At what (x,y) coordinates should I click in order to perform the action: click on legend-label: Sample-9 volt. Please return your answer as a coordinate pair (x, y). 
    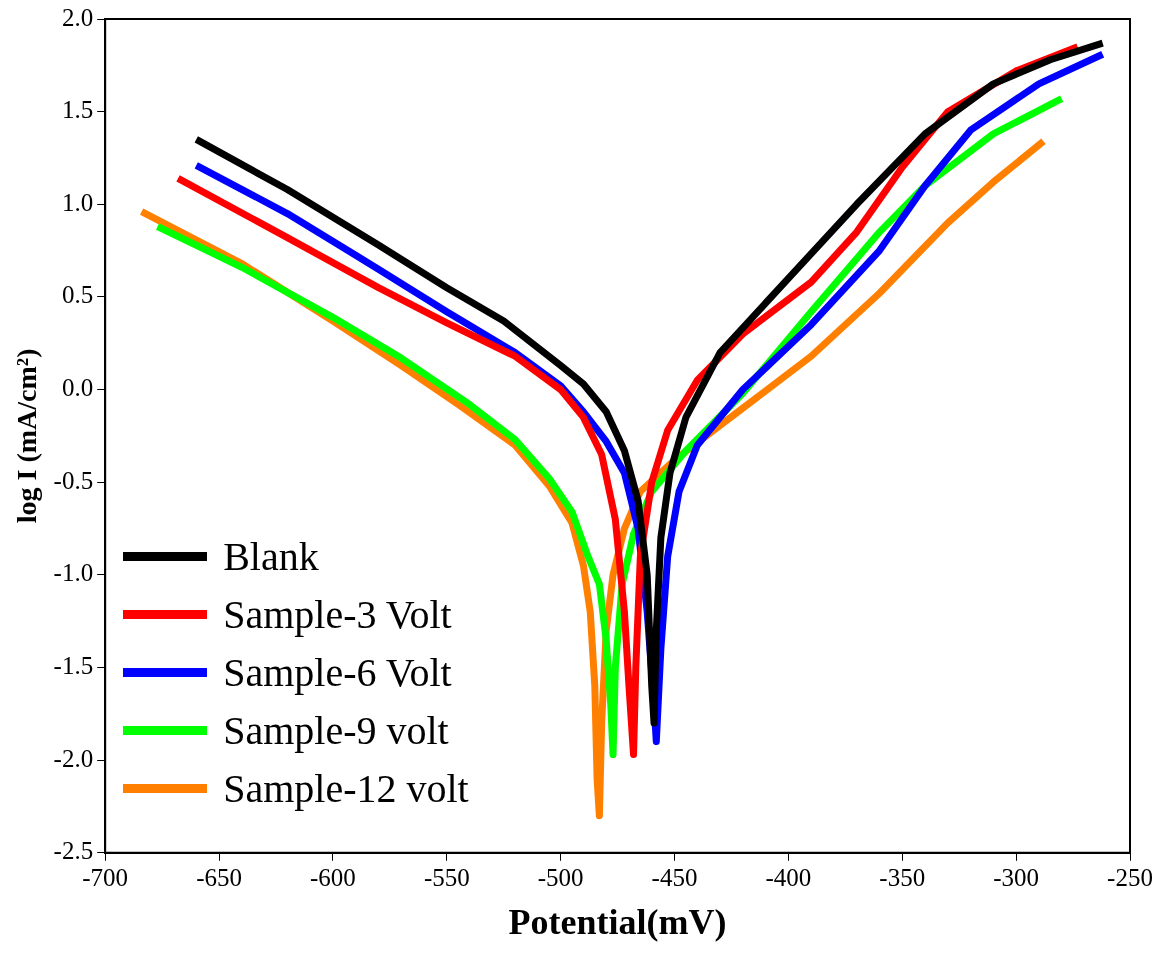
    Looking at the image, I should click on (336, 731).